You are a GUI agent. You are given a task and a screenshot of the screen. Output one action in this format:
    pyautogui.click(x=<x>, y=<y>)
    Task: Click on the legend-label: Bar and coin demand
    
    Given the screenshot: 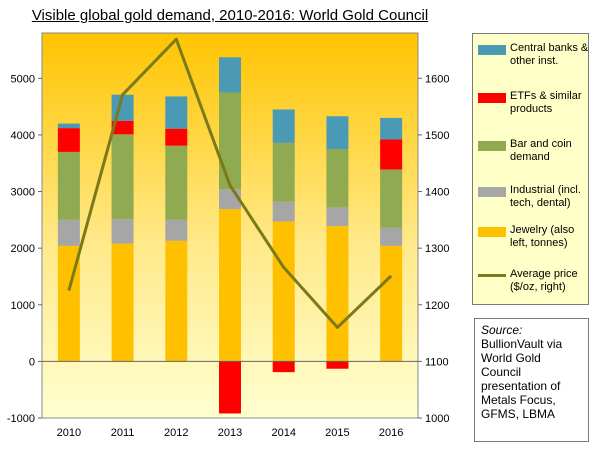 What is the action you would take?
    pyautogui.click(x=541, y=150)
    